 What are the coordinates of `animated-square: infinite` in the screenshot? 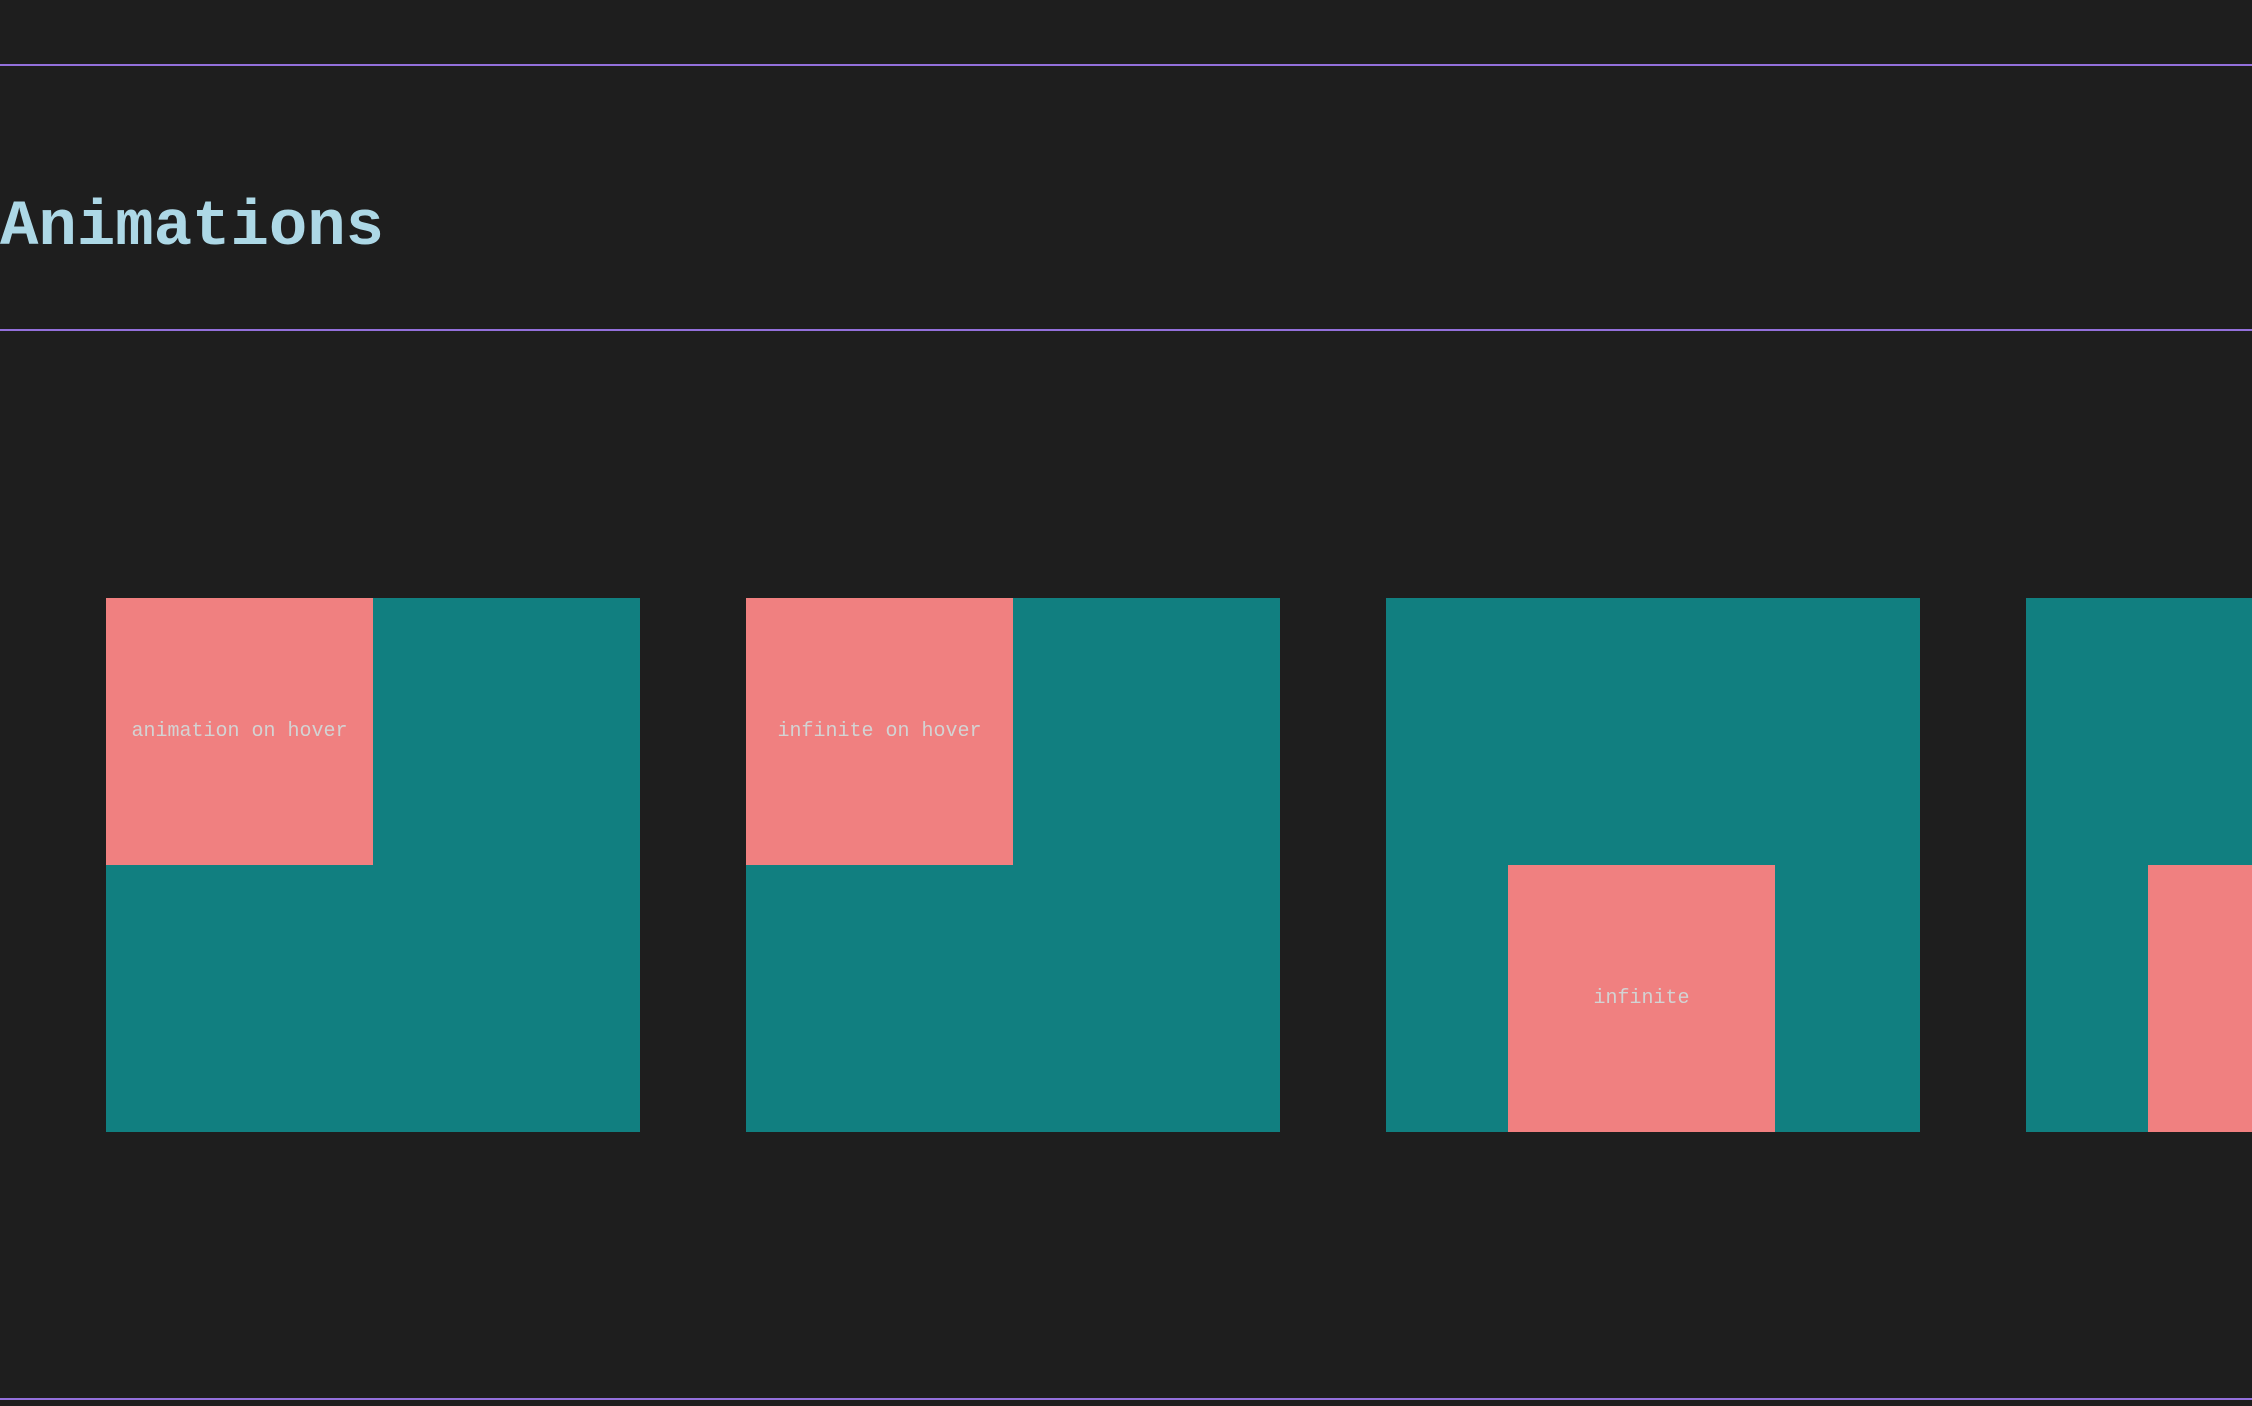 It's located at (1641, 998).